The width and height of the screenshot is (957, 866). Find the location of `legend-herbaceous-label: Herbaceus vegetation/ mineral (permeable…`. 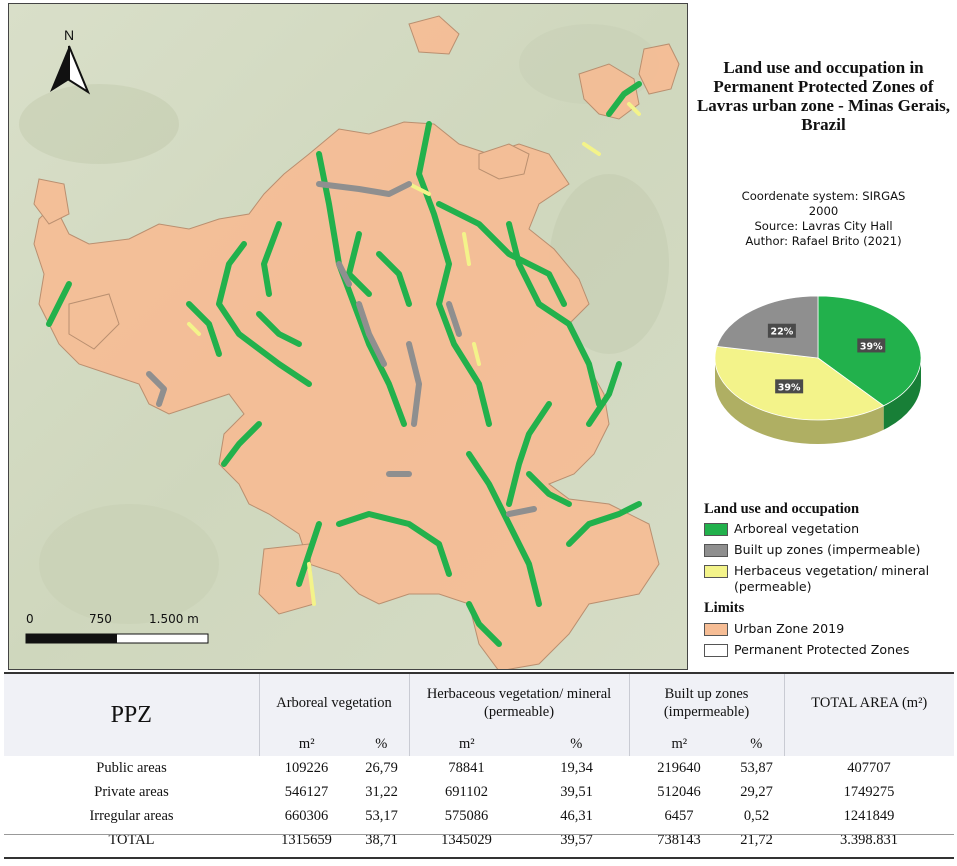

legend-herbaceous-label: Herbaceus vegetation/ mineral (permeable… is located at coordinates (831, 579).